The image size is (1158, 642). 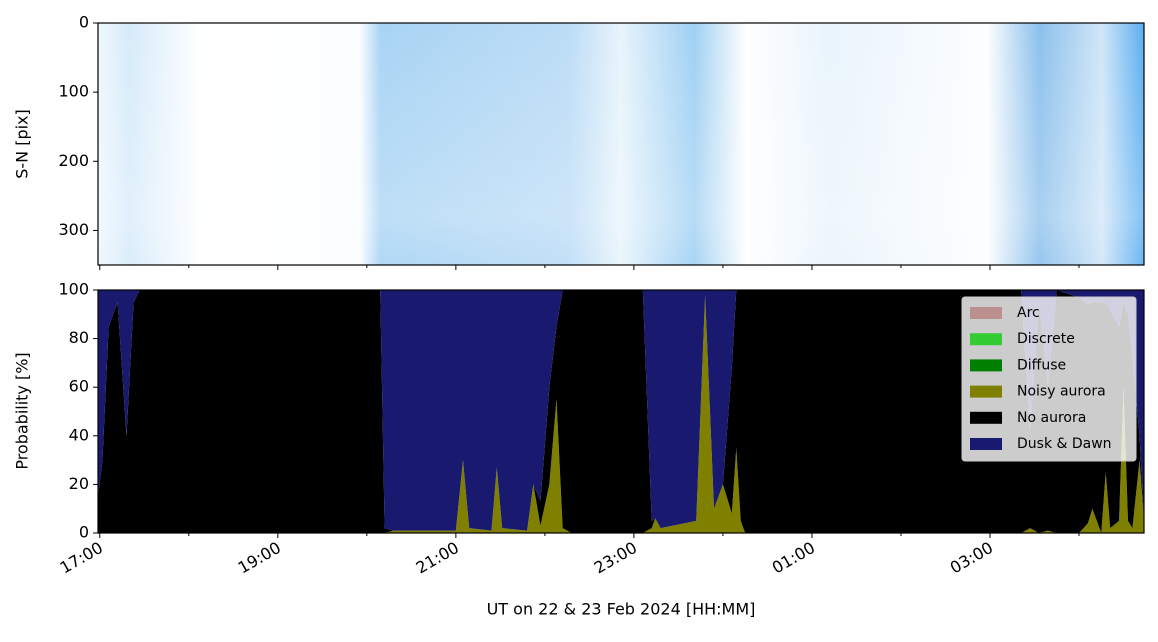 I want to click on x-tick-label: 01:00, so click(x=793, y=558).